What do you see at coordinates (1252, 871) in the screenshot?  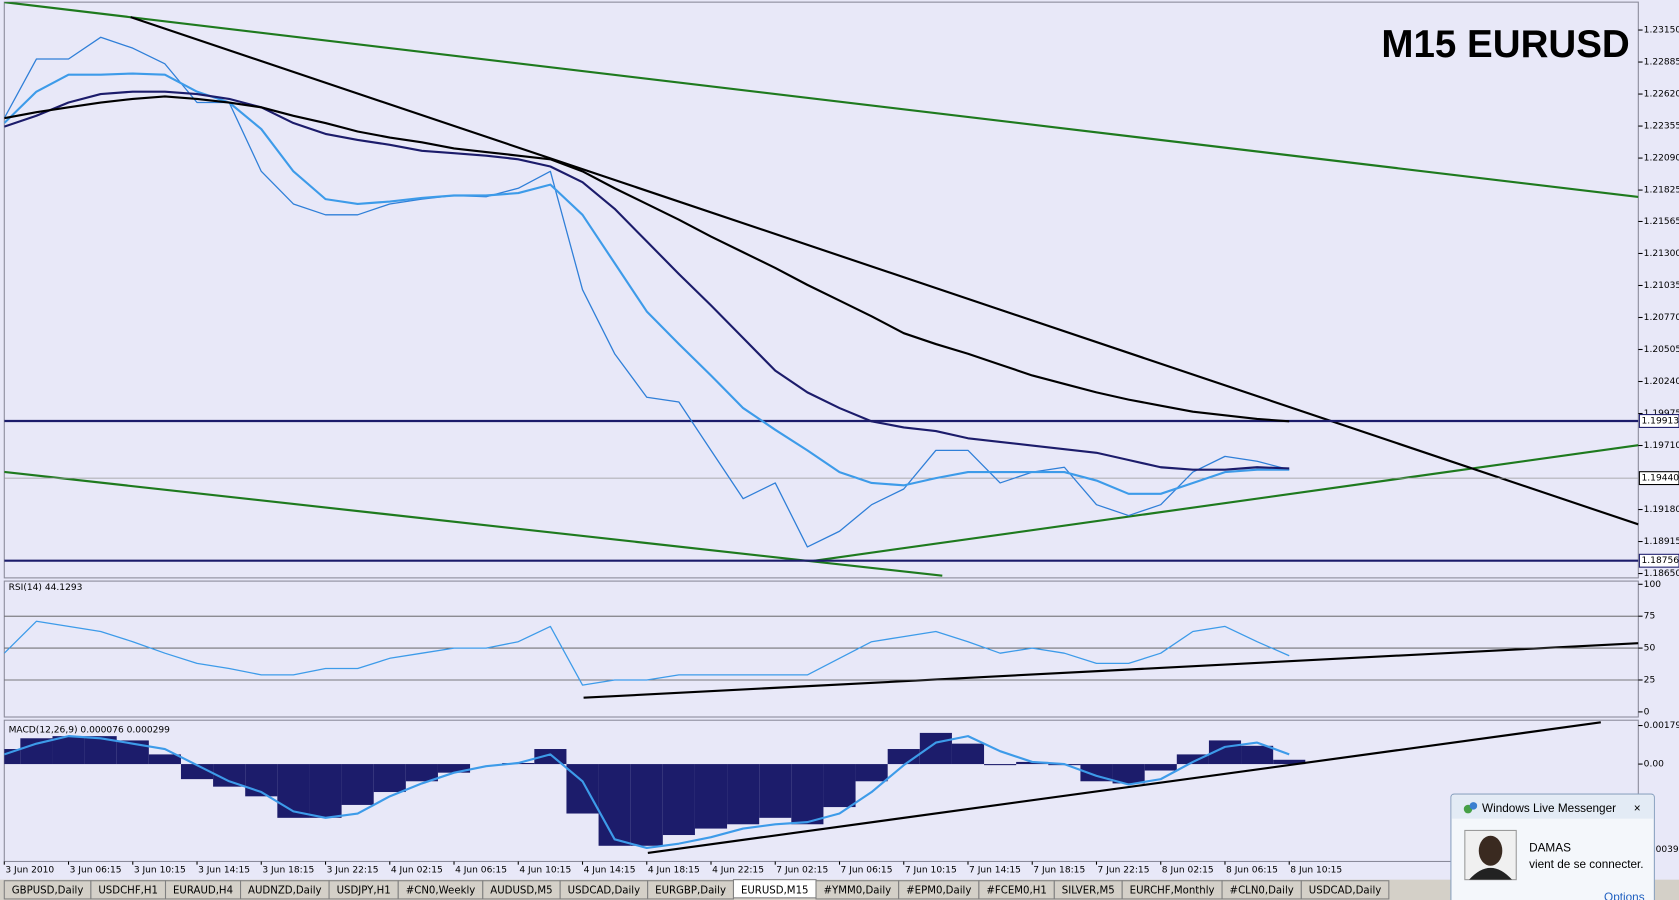 I see `x-tick-label: 8 Jun 06:15` at bounding box center [1252, 871].